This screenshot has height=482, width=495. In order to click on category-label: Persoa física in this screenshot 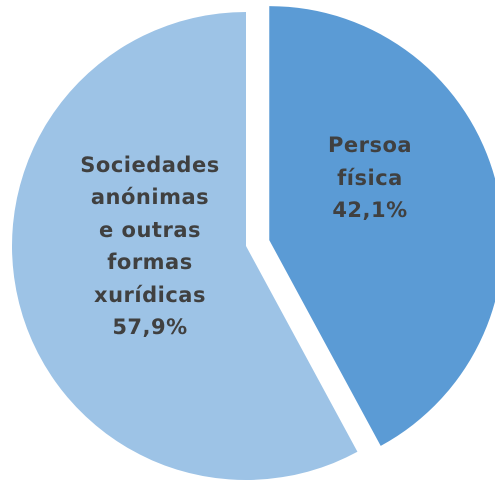, I will do `click(370, 161)`.